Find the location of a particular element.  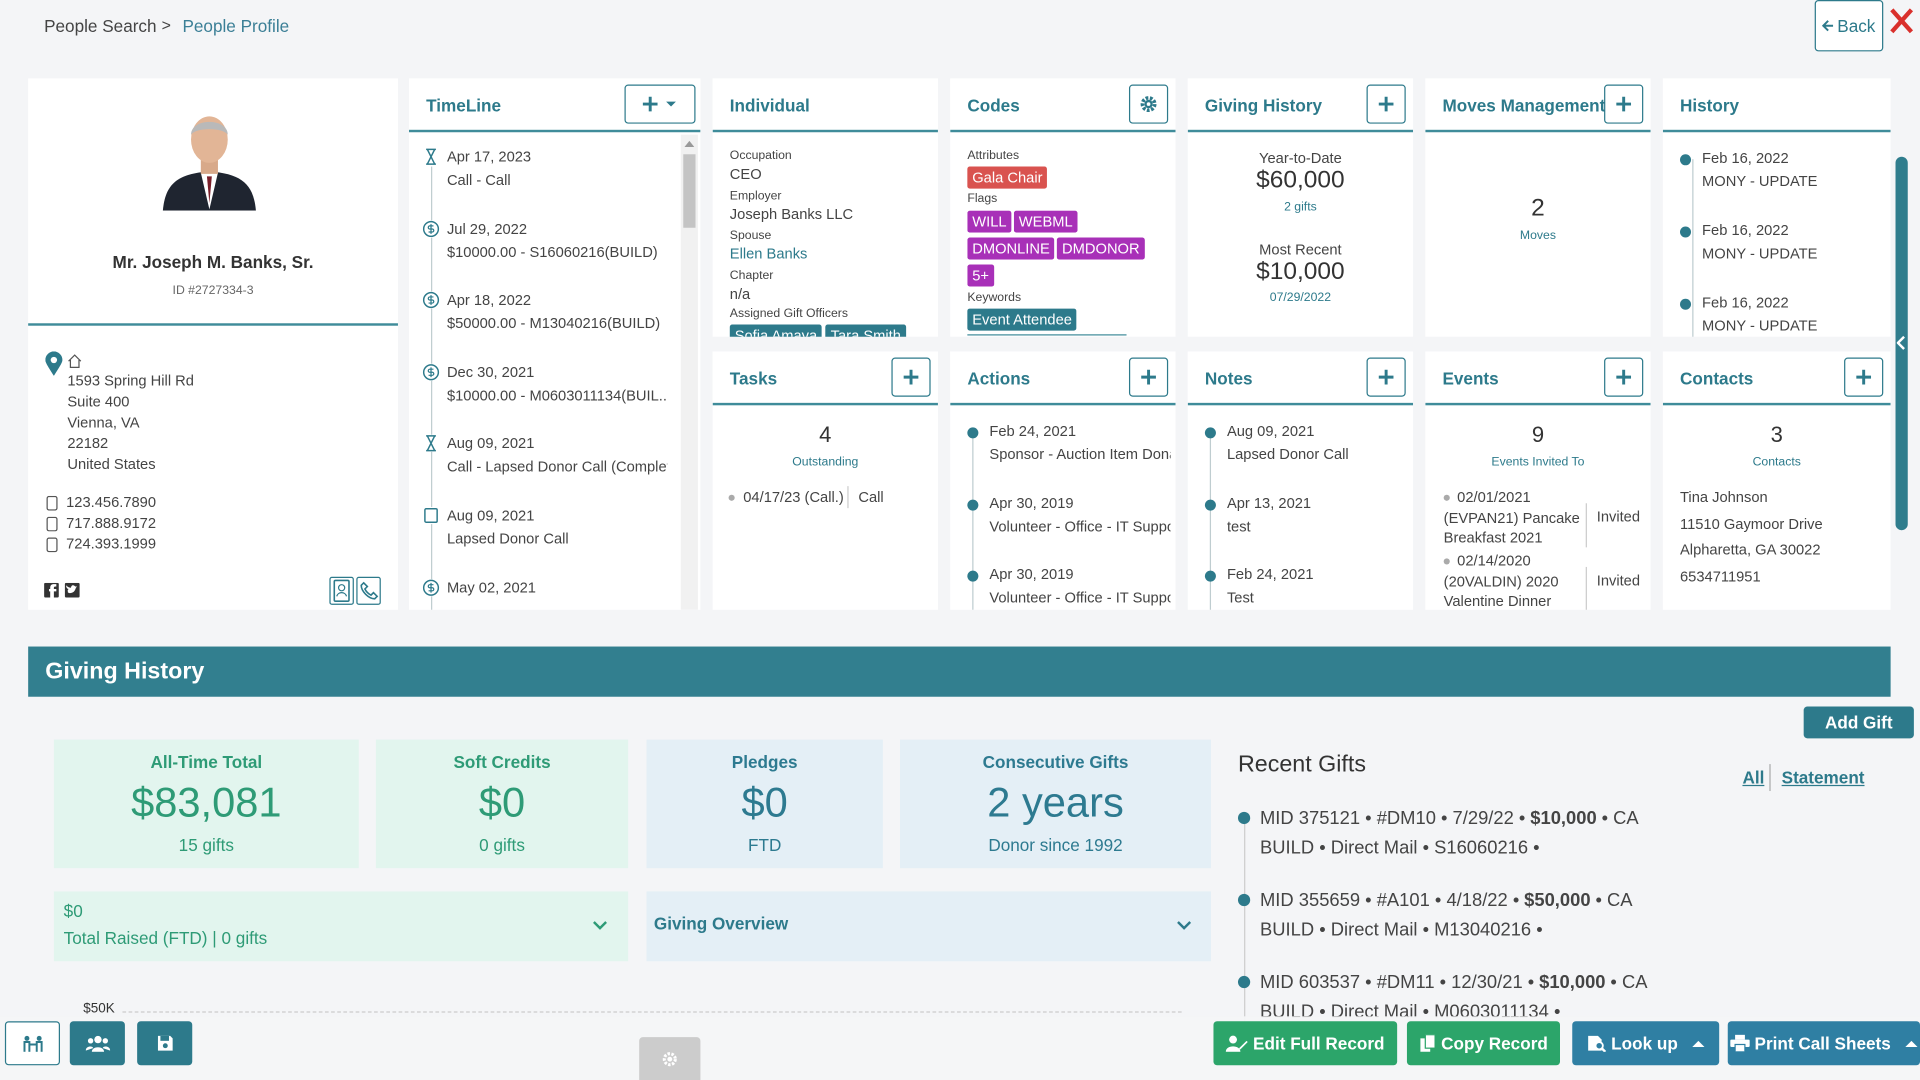

flag-chip: DMONLINE is located at coordinates (1011, 248).